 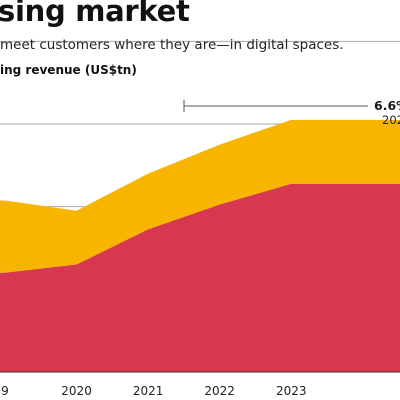 I want to click on x-tick-label: 2020, so click(x=76, y=391).